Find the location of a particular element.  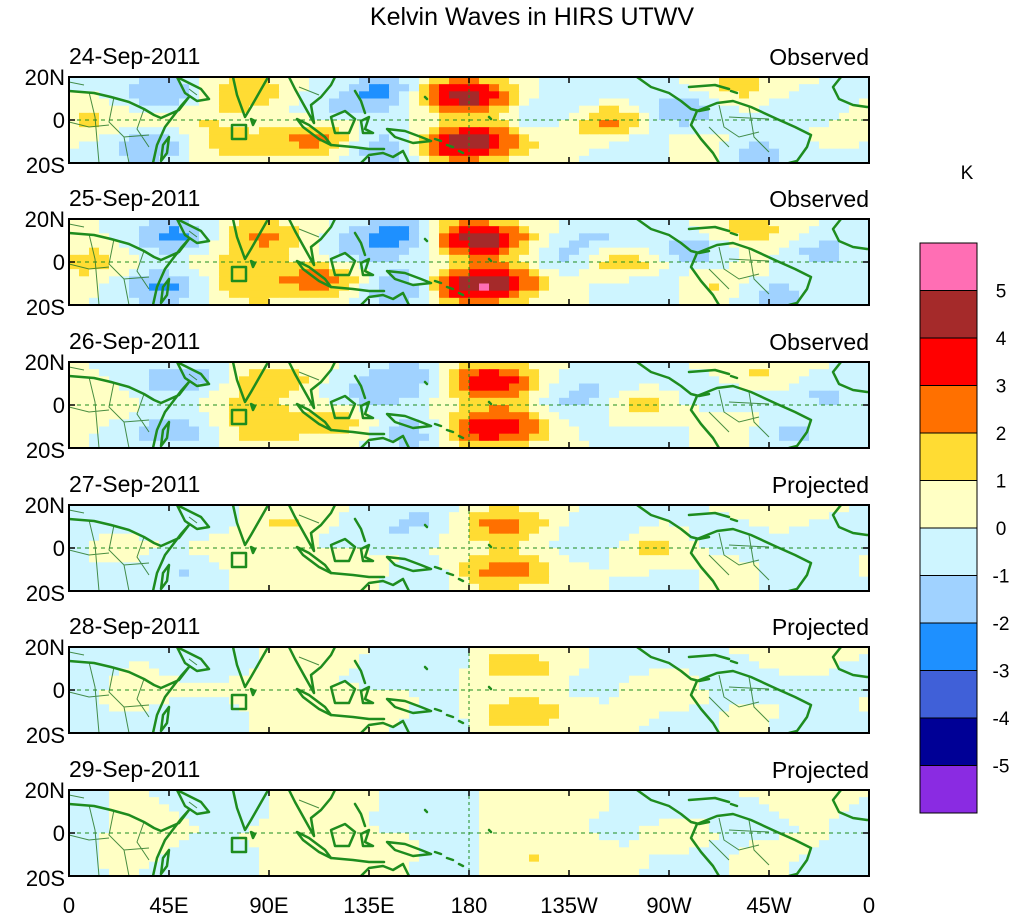

latitude-label: 20N is located at coordinates (45, 505).